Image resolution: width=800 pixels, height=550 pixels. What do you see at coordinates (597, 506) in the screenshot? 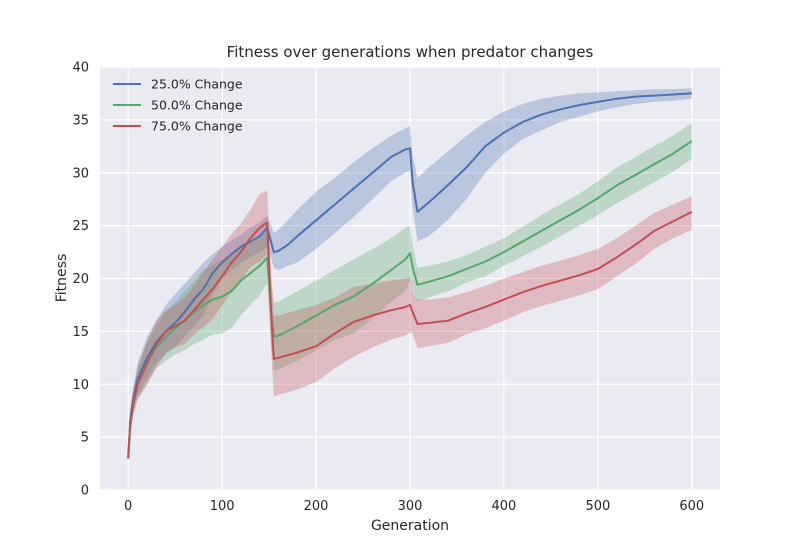
I see `x-tick-label: 500` at bounding box center [597, 506].